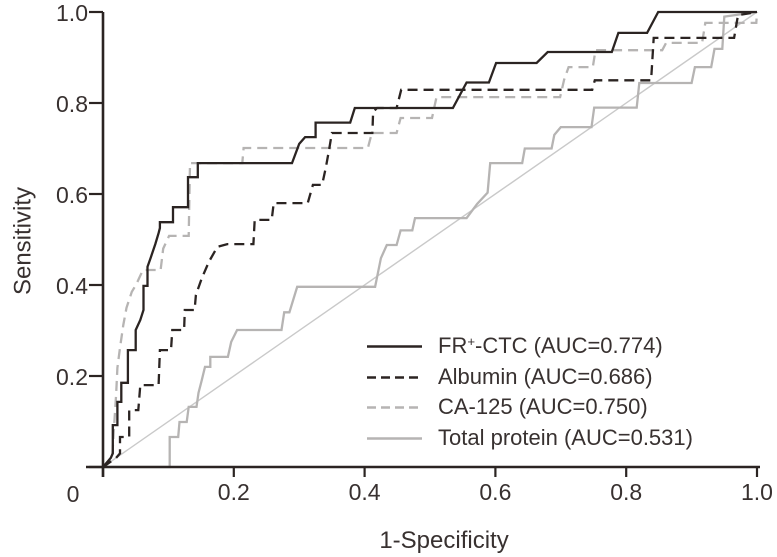 The width and height of the screenshot is (777, 557). I want to click on x-tick-label: 1.0, so click(757, 492).